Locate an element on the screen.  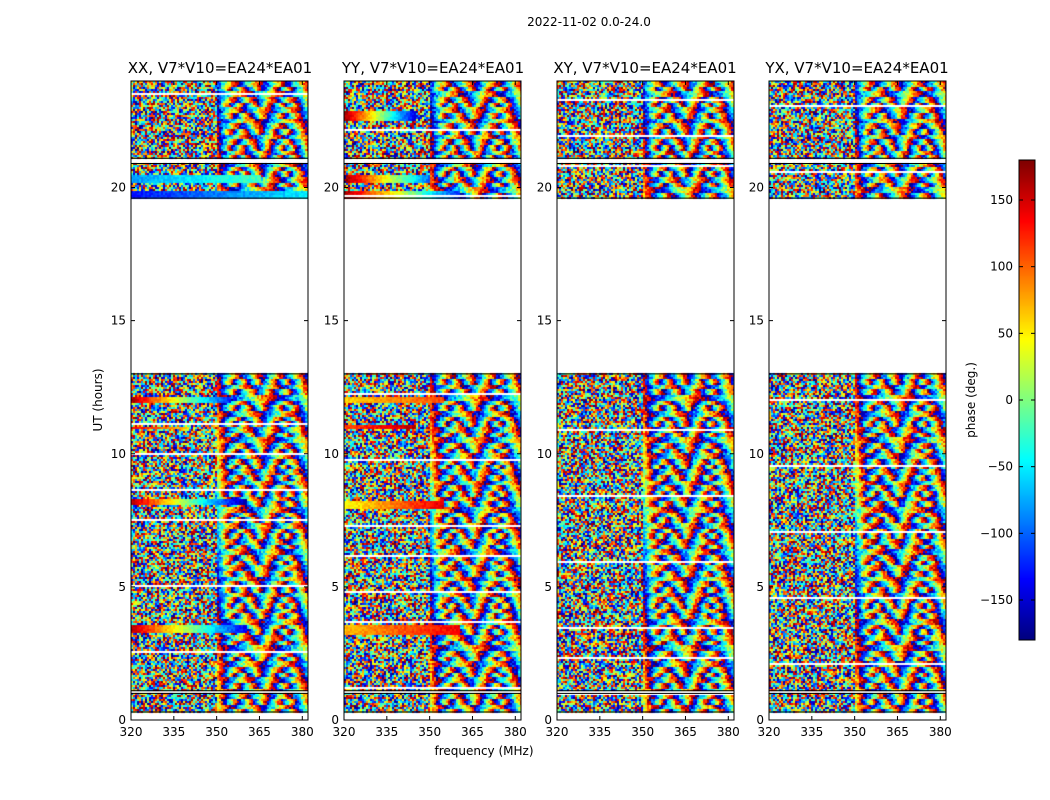
colorbar-tick-label: −50 is located at coordinates (1000, 467).